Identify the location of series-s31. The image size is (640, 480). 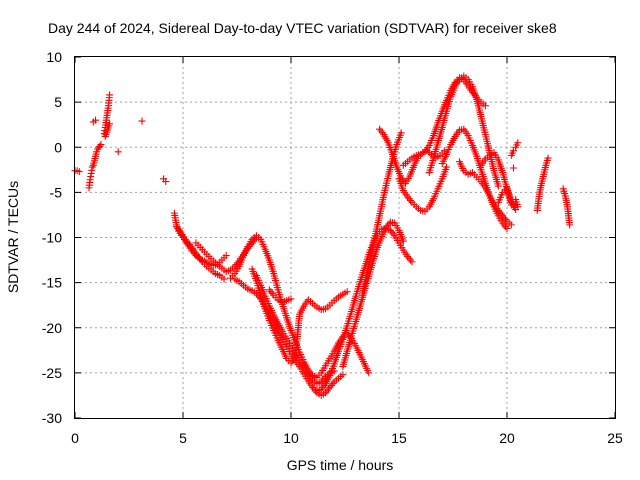
(542, 184).